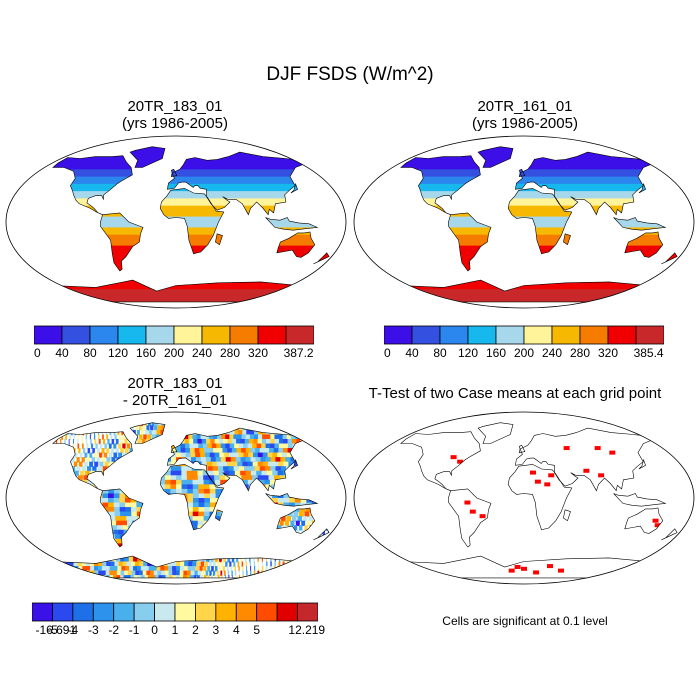 Image resolution: width=700 pixels, height=700 pixels. Describe the element at coordinates (92, 185) in the screenshot. I see `coastline-north-america` at that location.